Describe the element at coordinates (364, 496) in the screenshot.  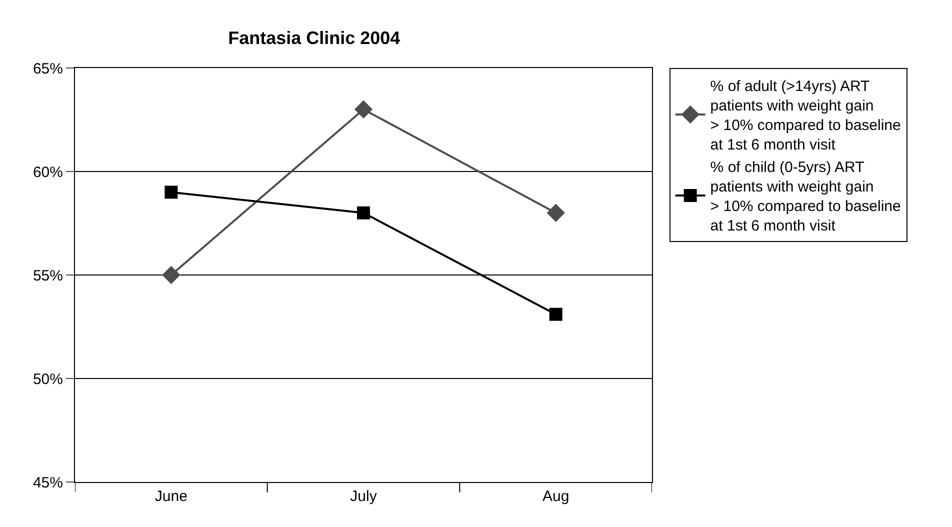
I see `x-tick-label: July` at that location.